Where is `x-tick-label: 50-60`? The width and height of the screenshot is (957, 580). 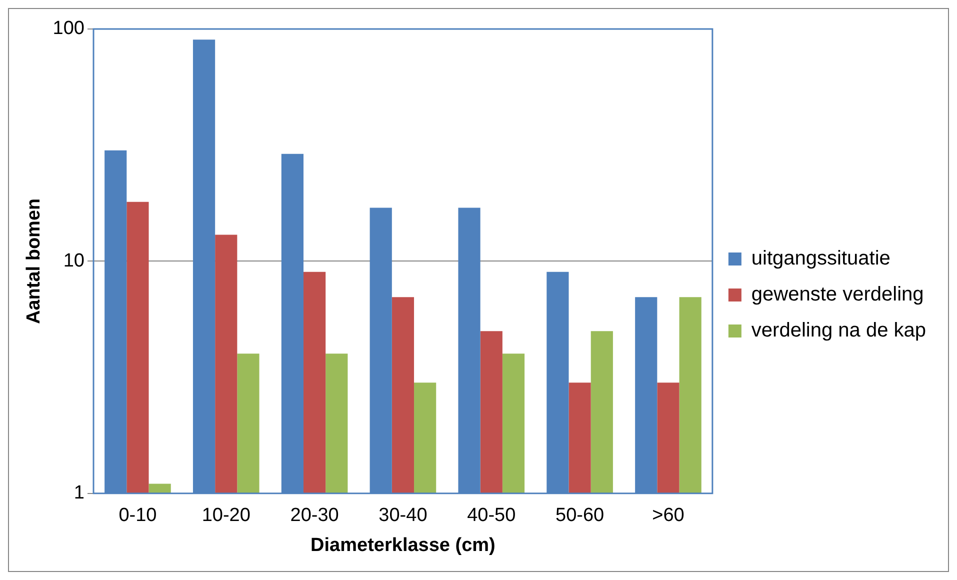 x-tick-label: 50-60 is located at coordinates (579, 515).